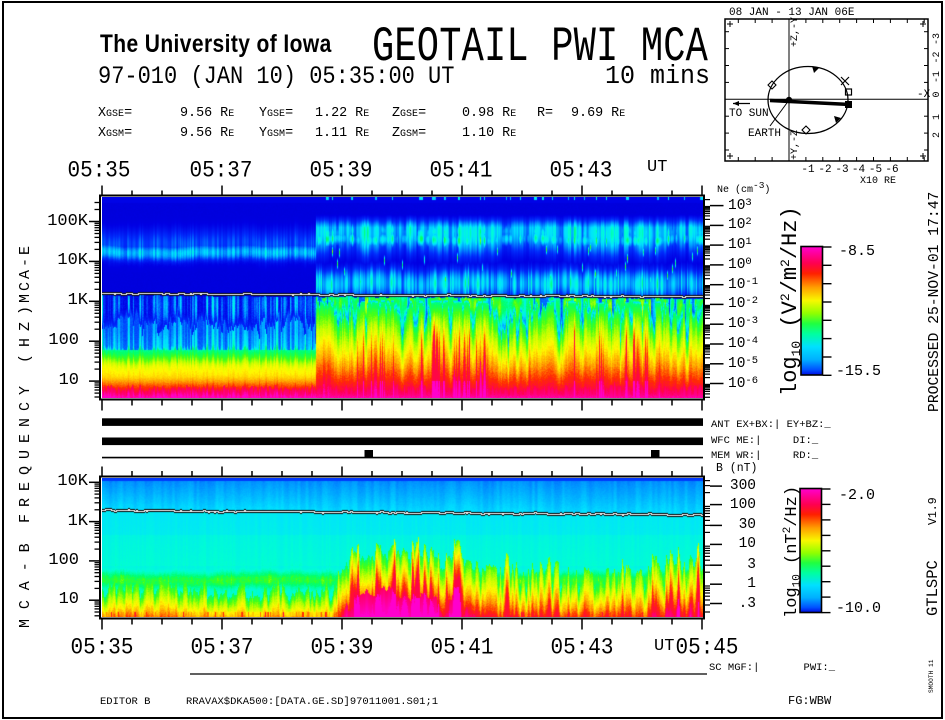 This screenshot has height=720, width=945. Describe the element at coordinates (795, 32) in the screenshot. I see `svg-text: +Z,-Y` at that location.